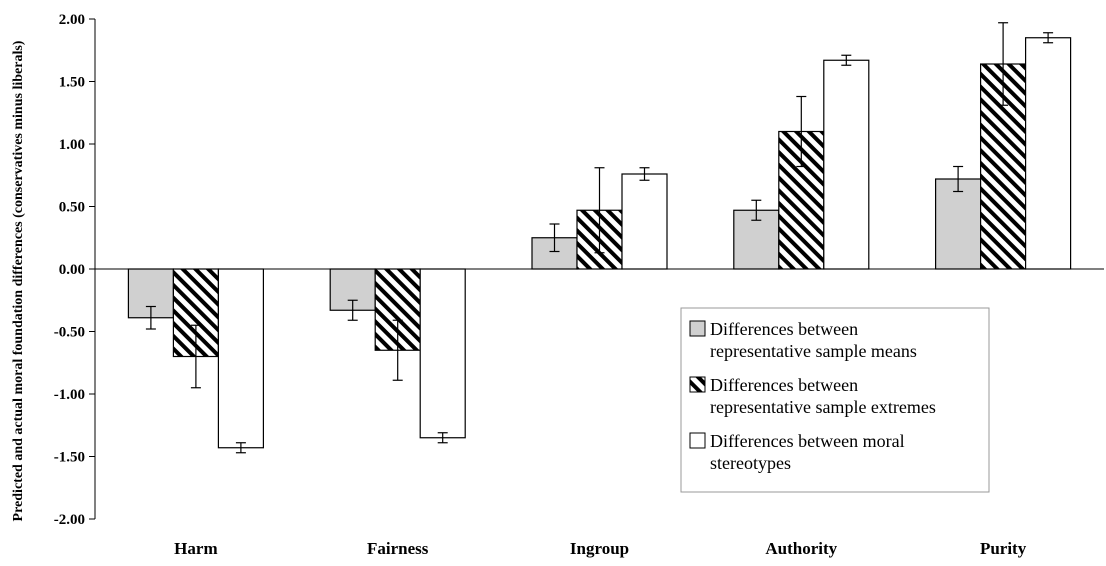 This screenshot has height=566, width=1106. Describe the element at coordinates (398, 548) in the screenshot. I see `category-label: Fairness` at that location.